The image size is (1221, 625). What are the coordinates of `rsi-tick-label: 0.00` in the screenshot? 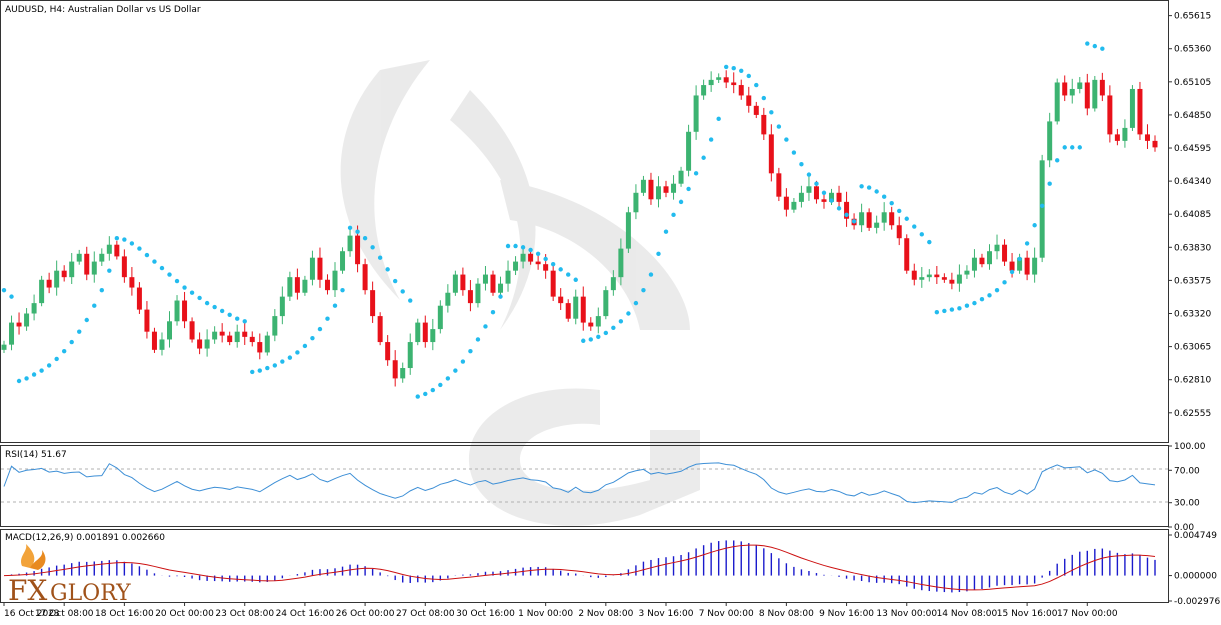 It's located at (1184, 528).